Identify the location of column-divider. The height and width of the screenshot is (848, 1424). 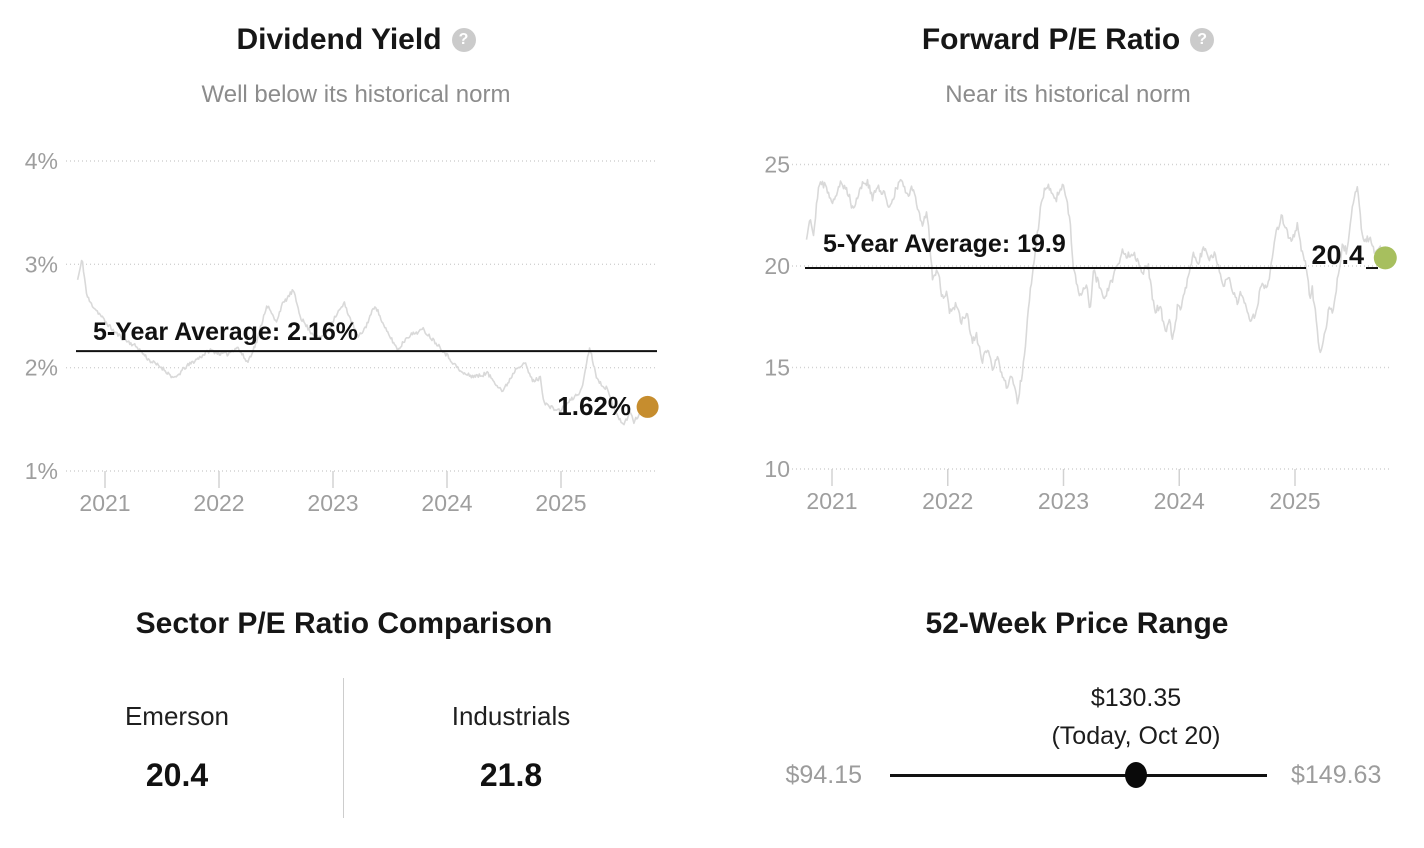
(343, 748).